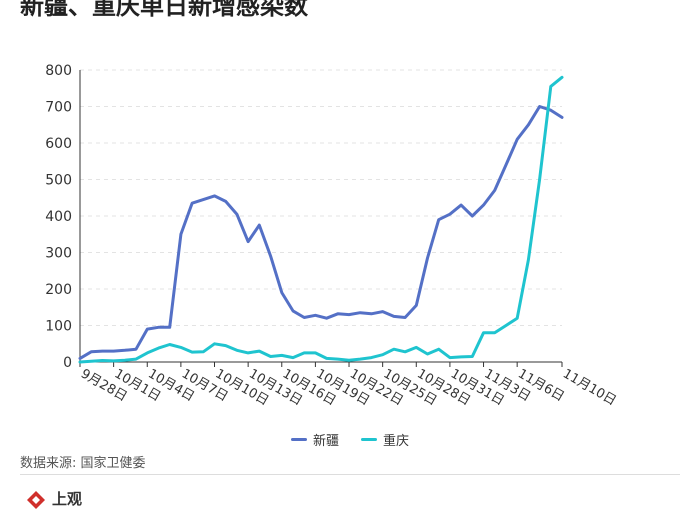  Describe the element at coordinates (298, 439) in the screenshot. I see `legend-swatch-xinjiang` at that location.